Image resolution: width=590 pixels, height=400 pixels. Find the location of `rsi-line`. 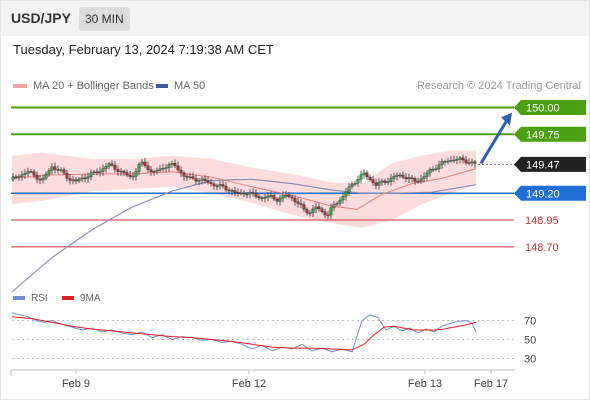

rsi-line is located at coordinates (244, 332).